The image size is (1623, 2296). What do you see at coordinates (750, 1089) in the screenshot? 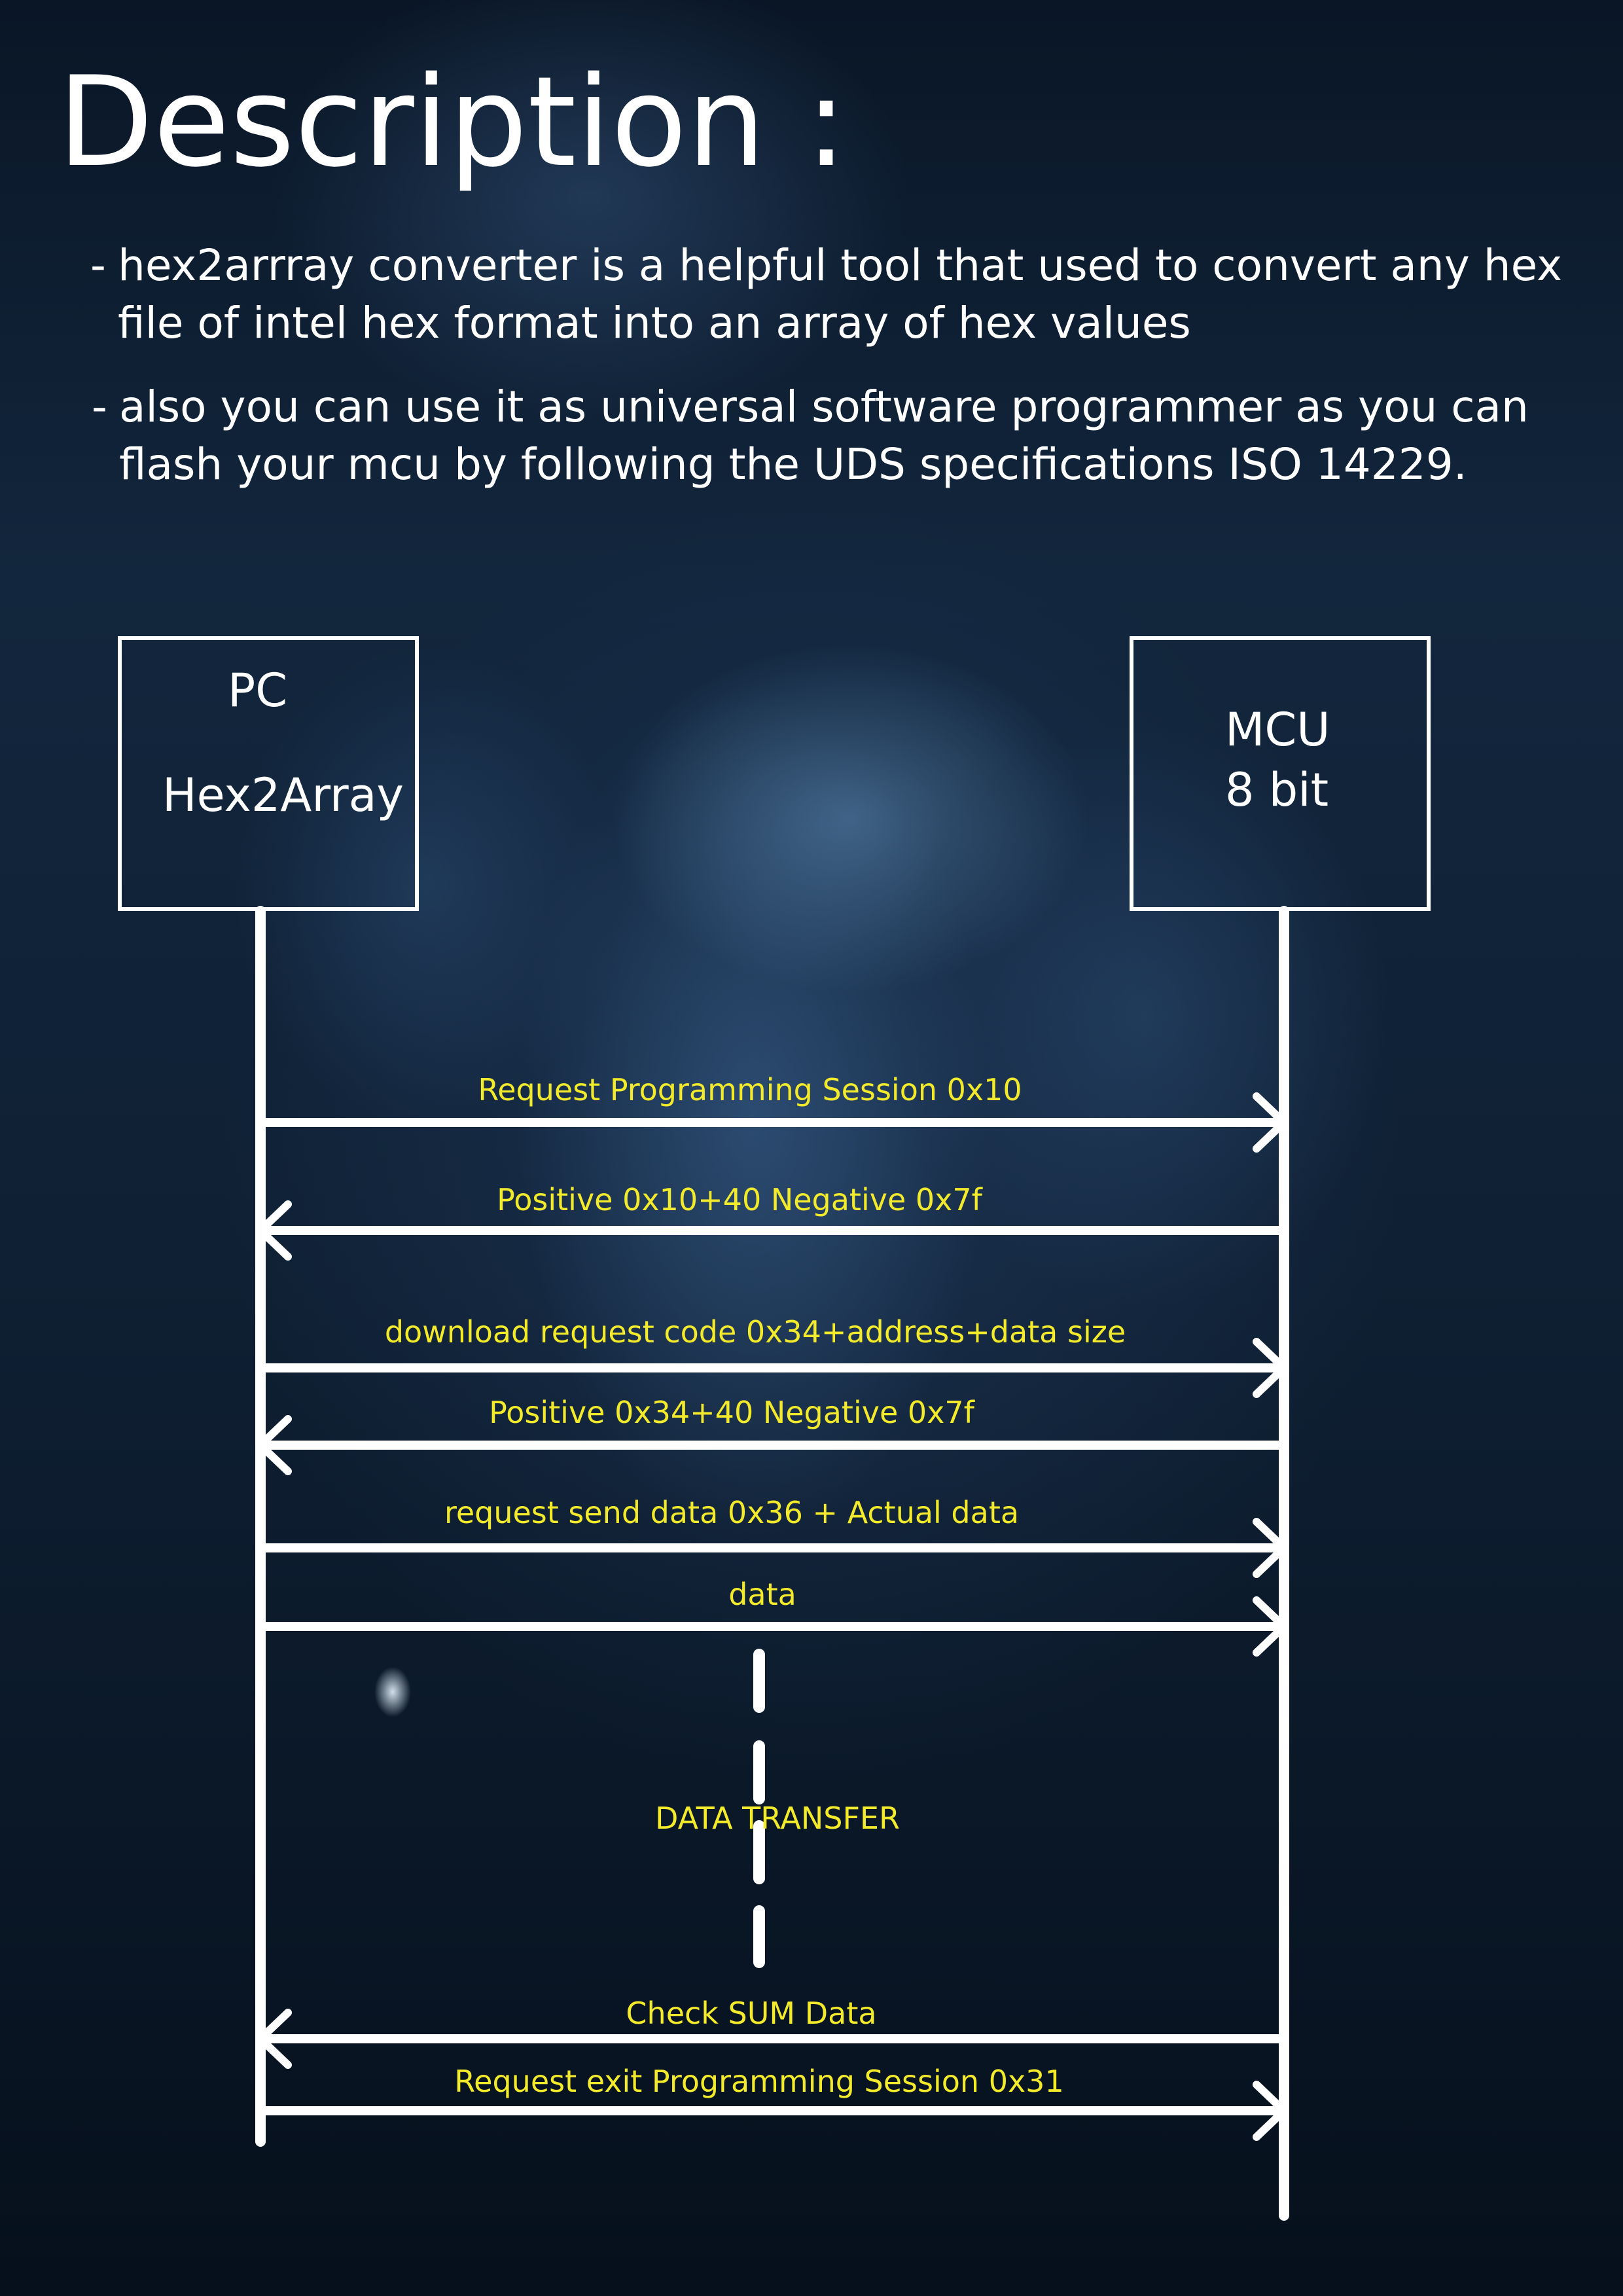
I see `message-label: Request Programming Session 0x10` at bounding box center [750, 1089].